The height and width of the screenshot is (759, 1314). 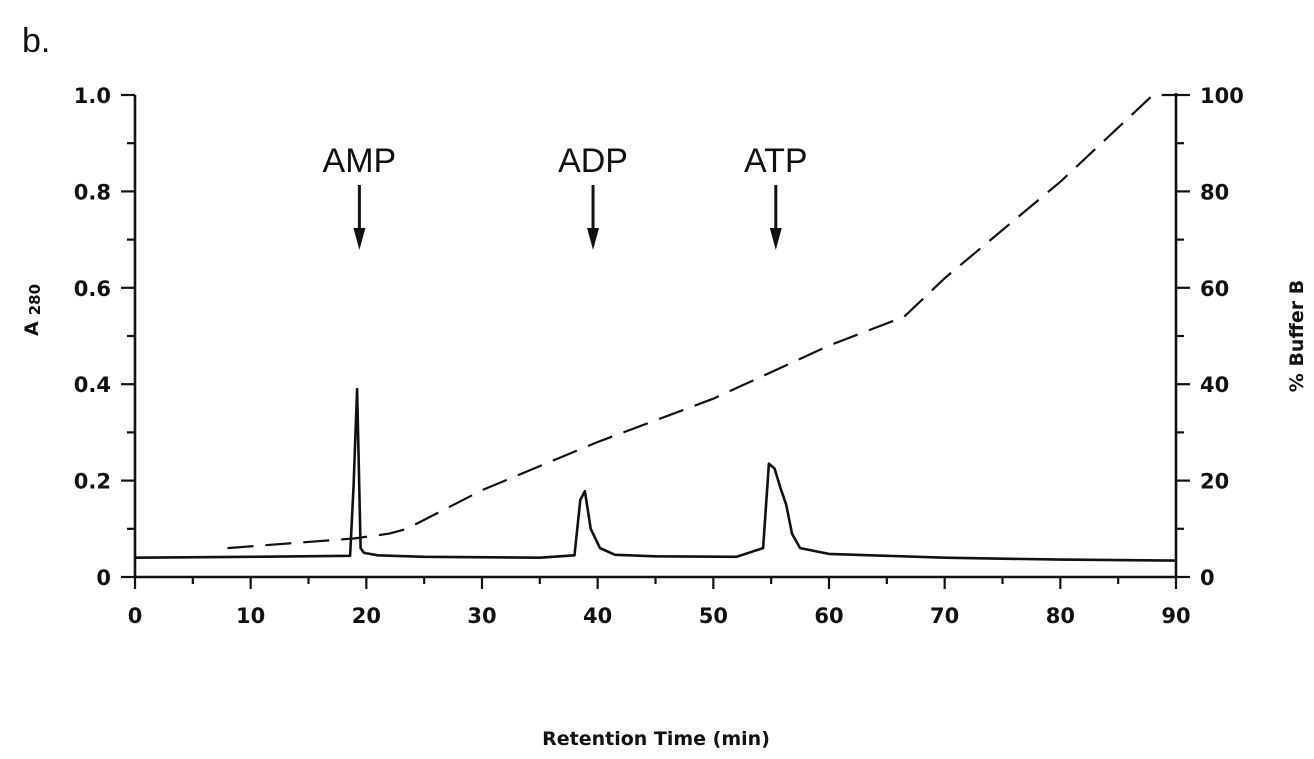 I want to click on left-y-ticks: 0 0.2 0.4 0.6 0.8 1.0, so click(x=104, y=337).